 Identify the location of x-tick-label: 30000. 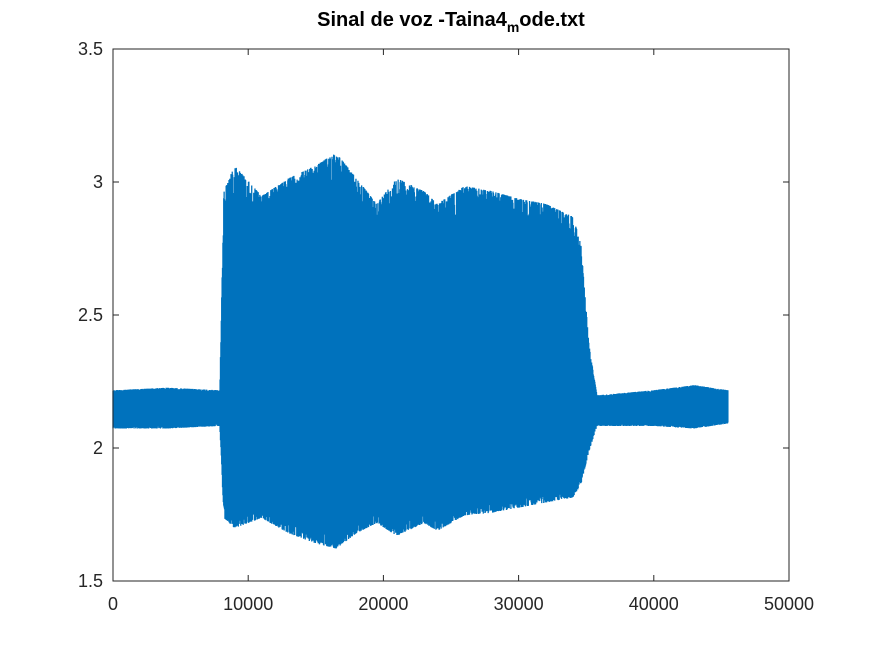
(519, 604).